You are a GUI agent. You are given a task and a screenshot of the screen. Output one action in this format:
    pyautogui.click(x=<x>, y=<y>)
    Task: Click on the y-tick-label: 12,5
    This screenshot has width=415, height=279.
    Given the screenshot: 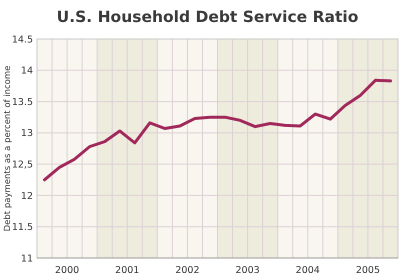 What is the action you would take?
    pyautogui.click(x=22, y=164)
    